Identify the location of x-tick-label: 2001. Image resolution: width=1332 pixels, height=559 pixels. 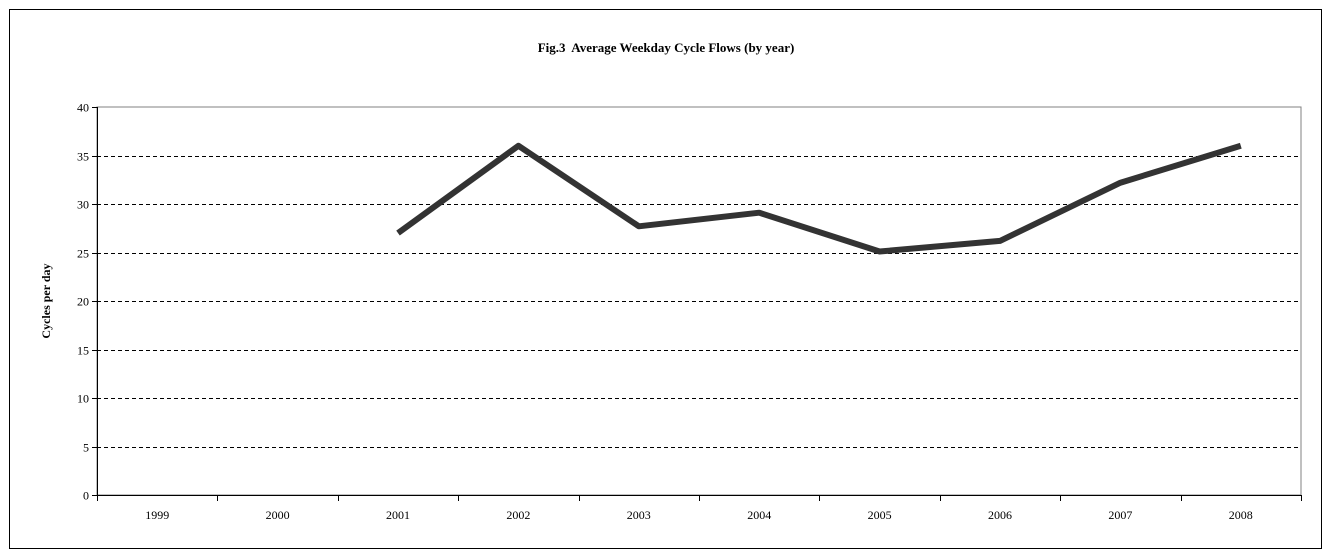
(398, 515).